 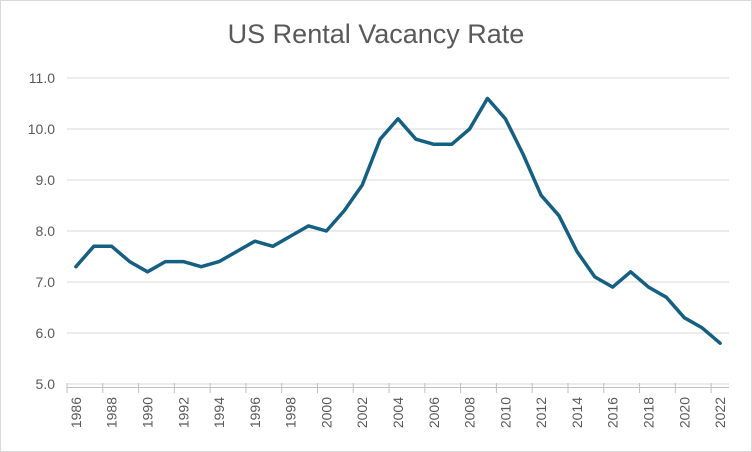 What do you see at coordinates (398, 412) in the screenshot?
I see `x-axis-tick-label: 2004` at bounding box center [398, 412].